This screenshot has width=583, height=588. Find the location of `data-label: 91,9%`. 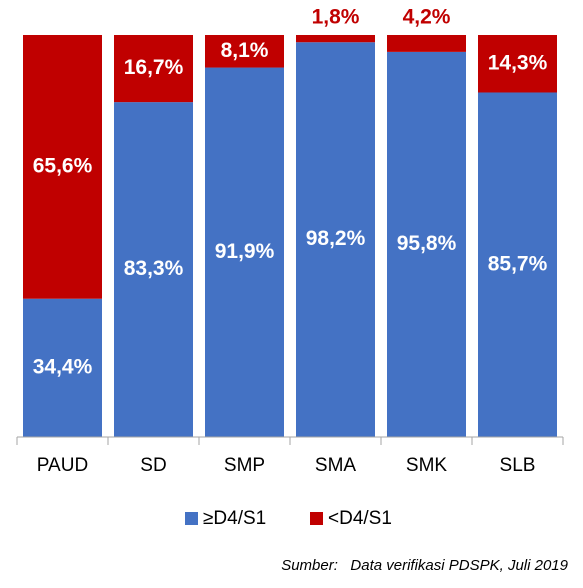

data-label: 91,9% is located at coordinates (245, 251).